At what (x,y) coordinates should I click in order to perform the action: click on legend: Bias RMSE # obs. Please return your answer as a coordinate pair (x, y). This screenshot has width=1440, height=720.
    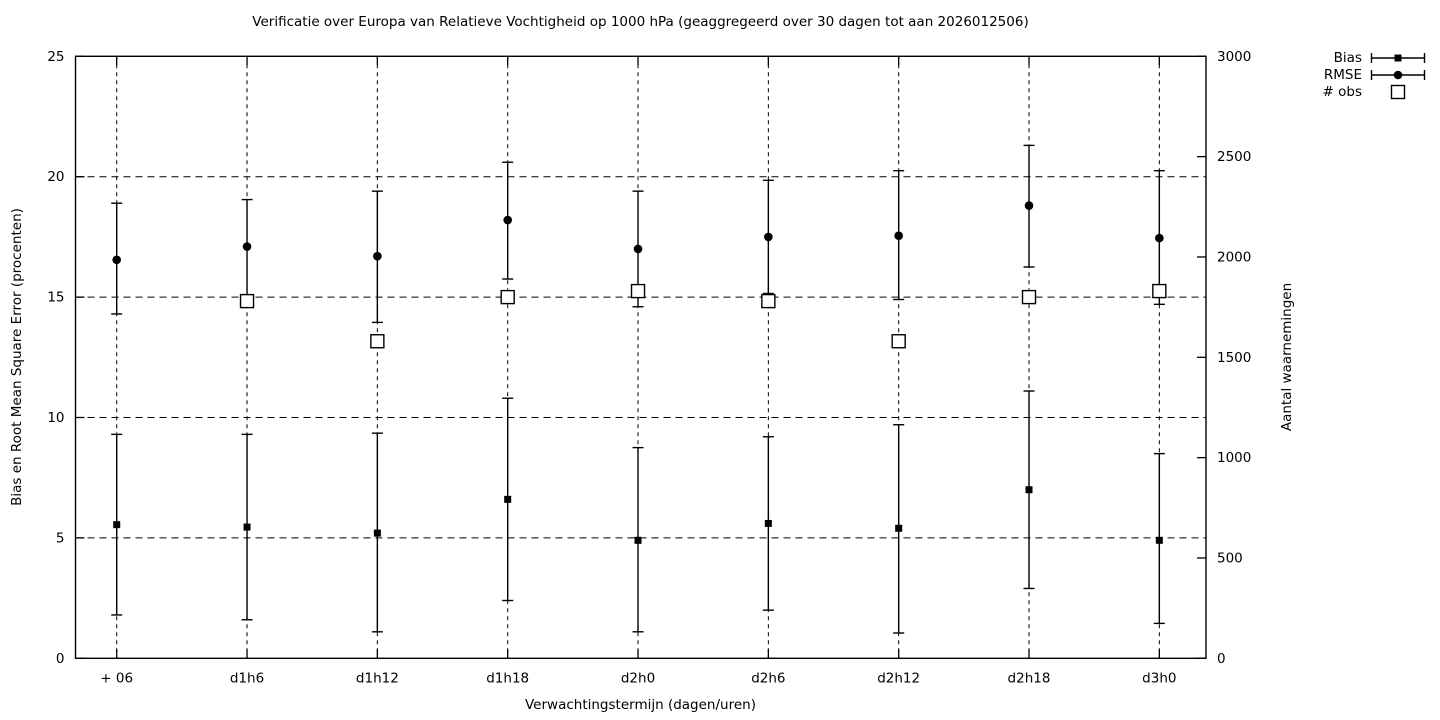
    Looking at the image, I should click on (1363, 74).